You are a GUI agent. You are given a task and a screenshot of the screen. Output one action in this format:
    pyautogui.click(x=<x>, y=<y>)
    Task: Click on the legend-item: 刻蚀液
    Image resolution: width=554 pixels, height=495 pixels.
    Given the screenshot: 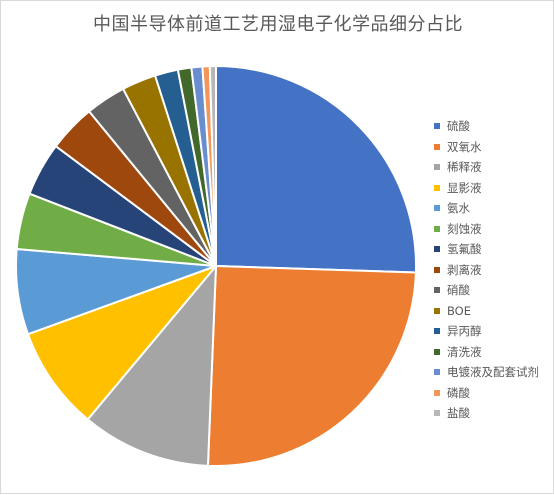 What is the action you would take?
    pyautogui.click(x=486, y=229)
    